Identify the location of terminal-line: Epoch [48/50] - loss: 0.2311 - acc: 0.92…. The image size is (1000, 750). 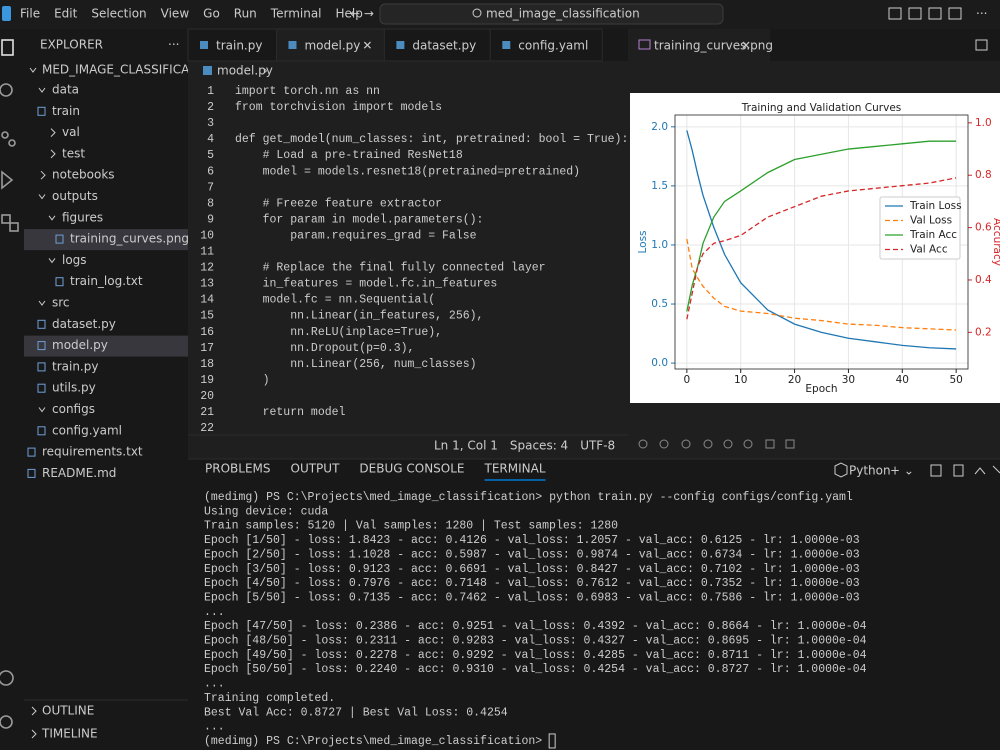
(535, 641).